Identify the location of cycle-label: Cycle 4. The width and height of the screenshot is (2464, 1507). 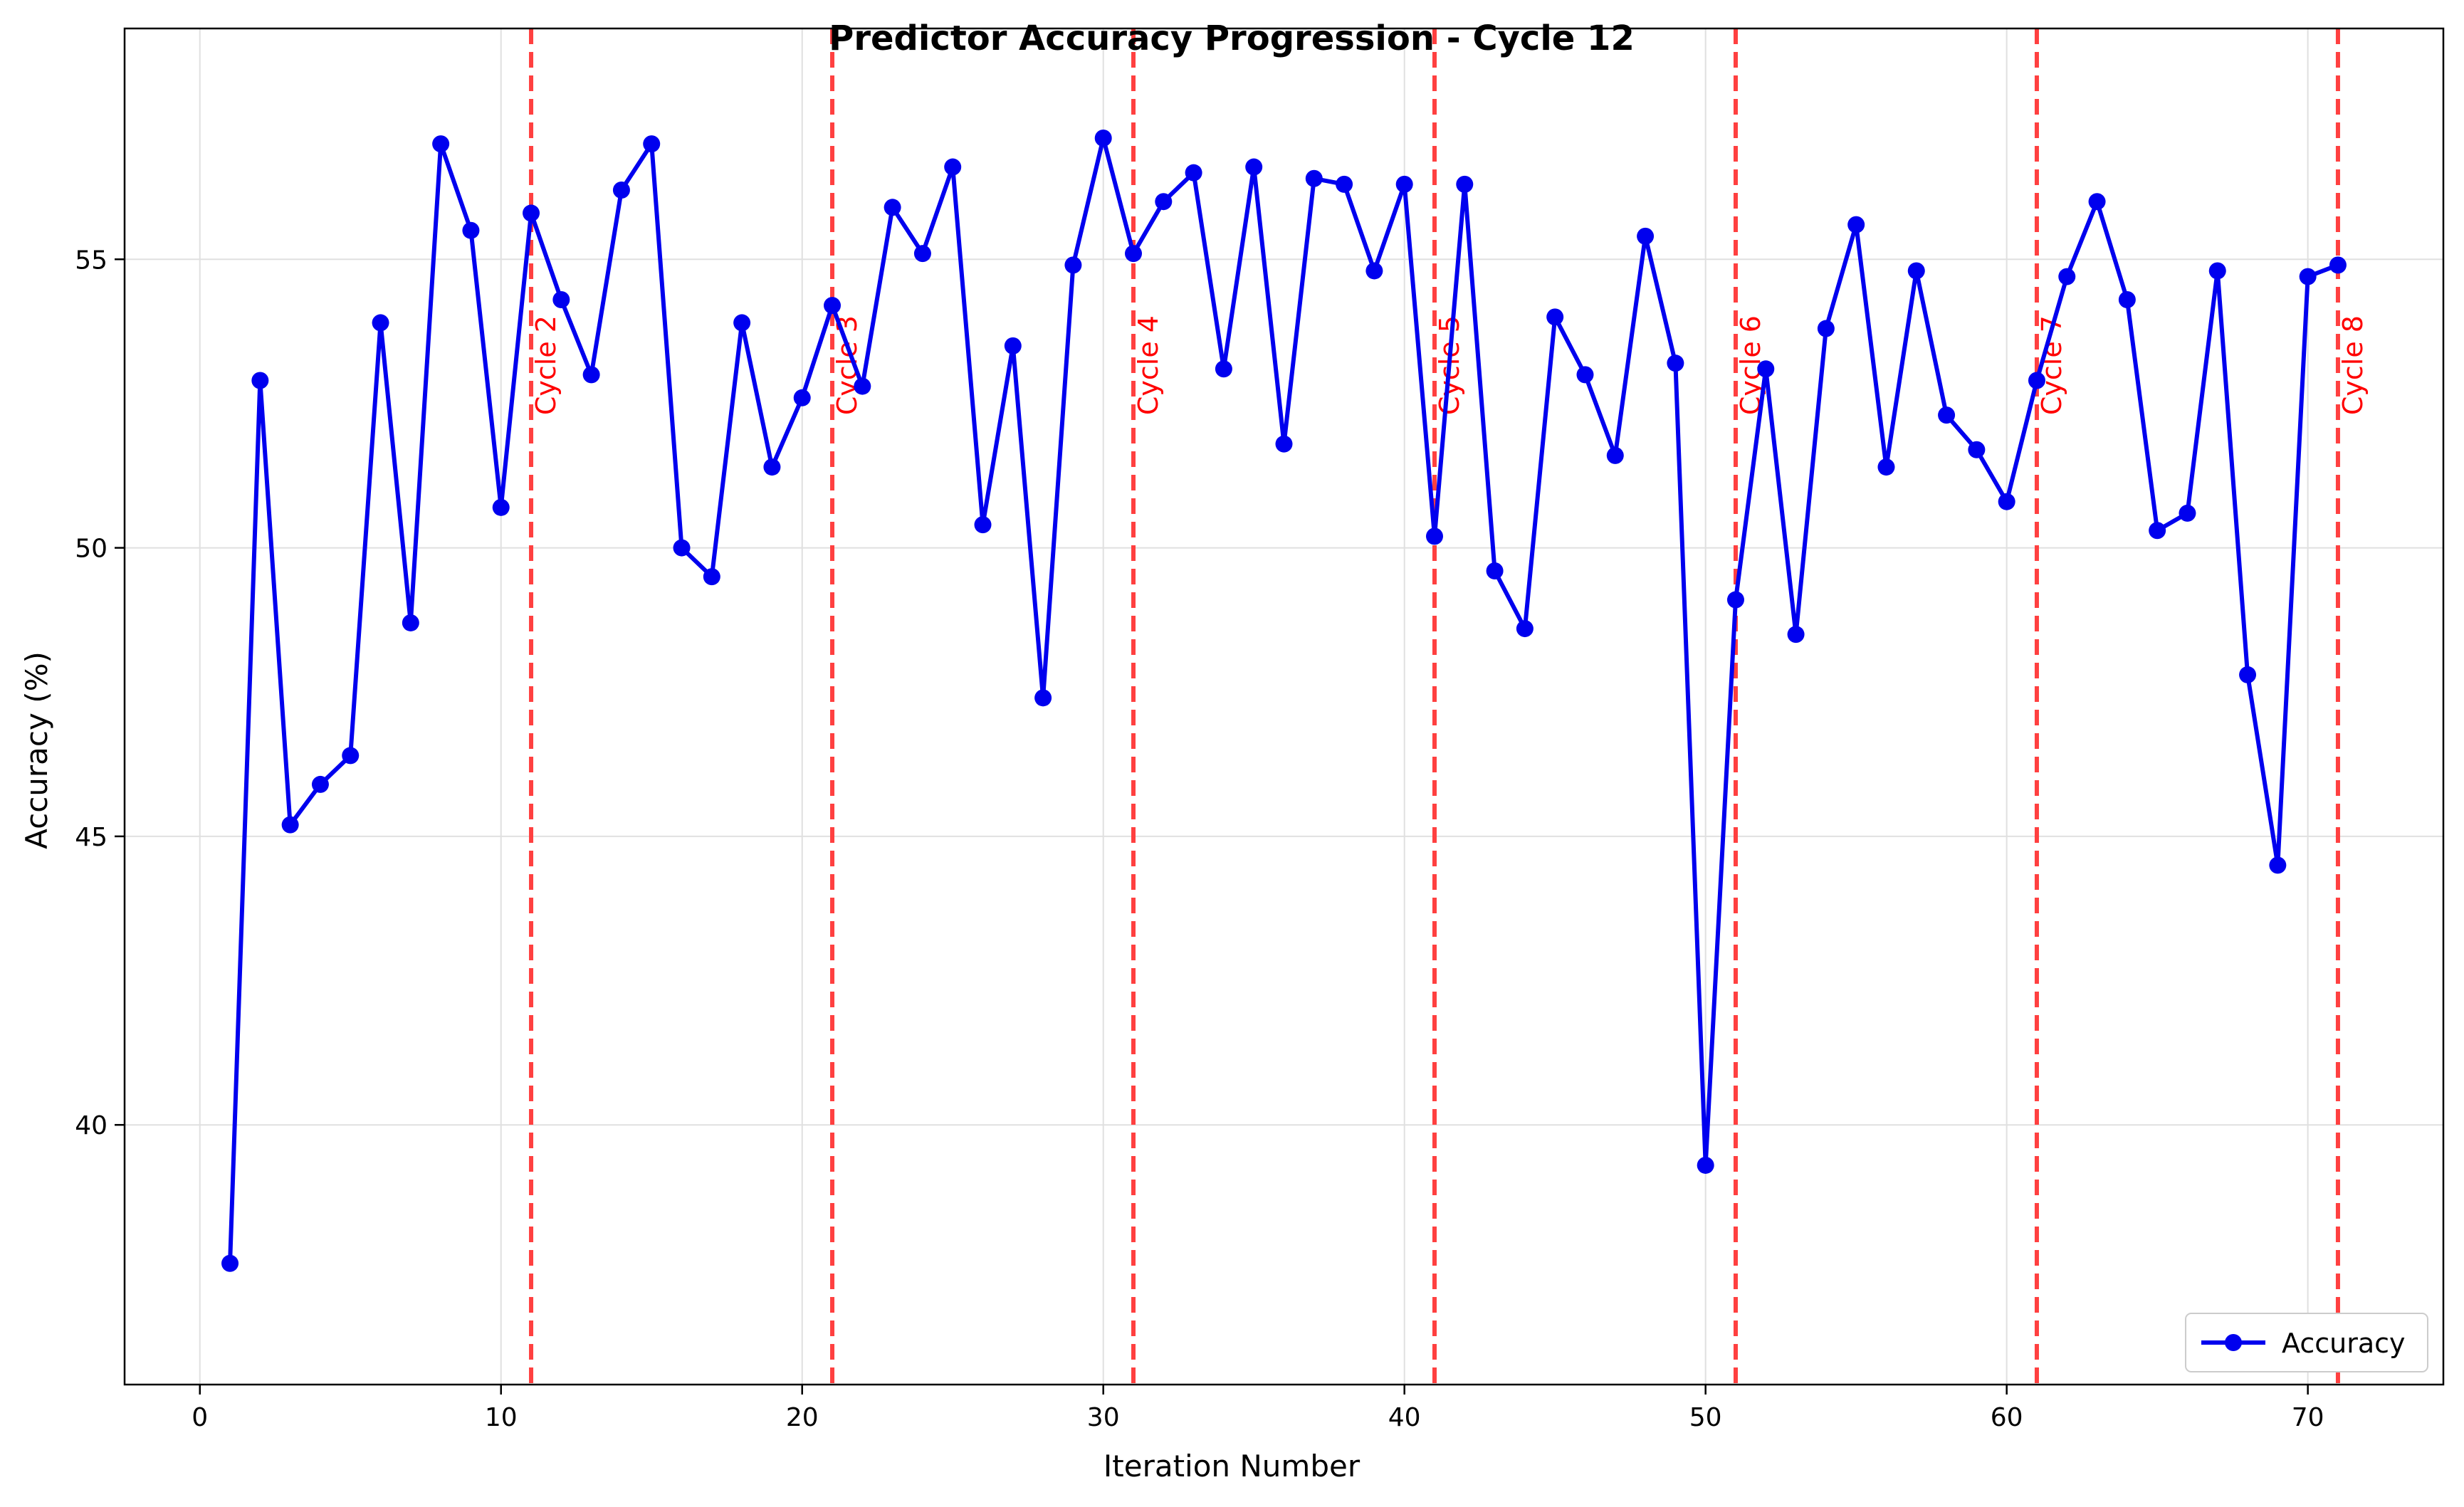
(1148, 365).